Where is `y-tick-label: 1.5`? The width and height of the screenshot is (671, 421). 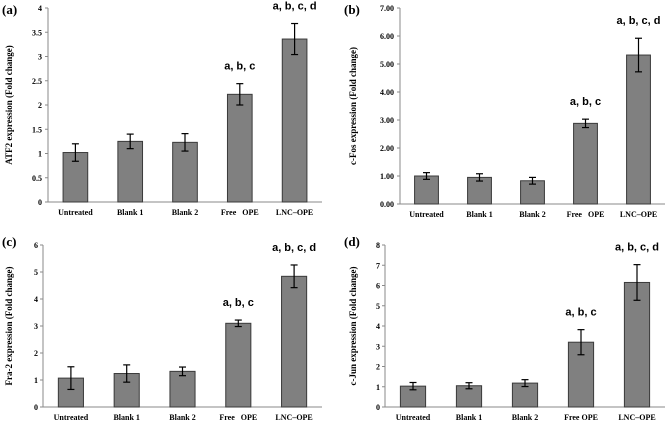
y-tick-label: 1.5 is located at coordinates (37, 129).